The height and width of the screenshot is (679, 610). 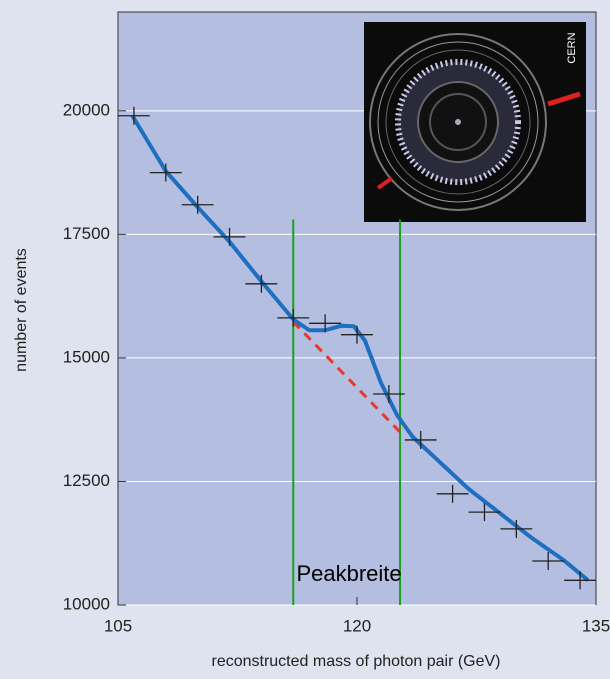 I want to click on y-tick-label: 15000, so click(x=86, y=356).